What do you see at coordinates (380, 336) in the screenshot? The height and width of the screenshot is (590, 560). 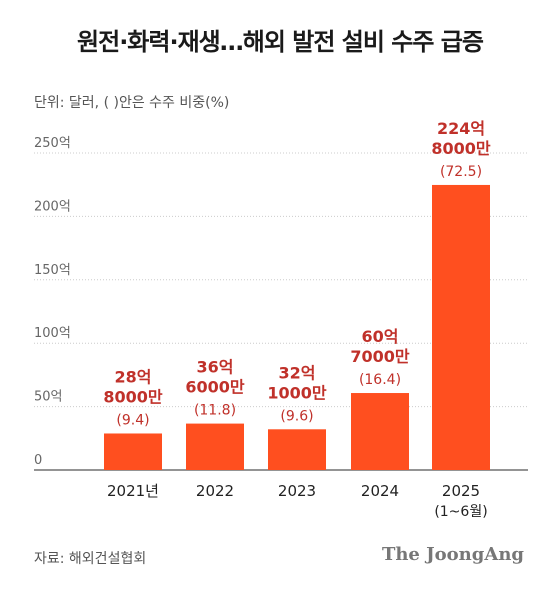 I see `value-label: 60억` at bounding box center [380, 336].